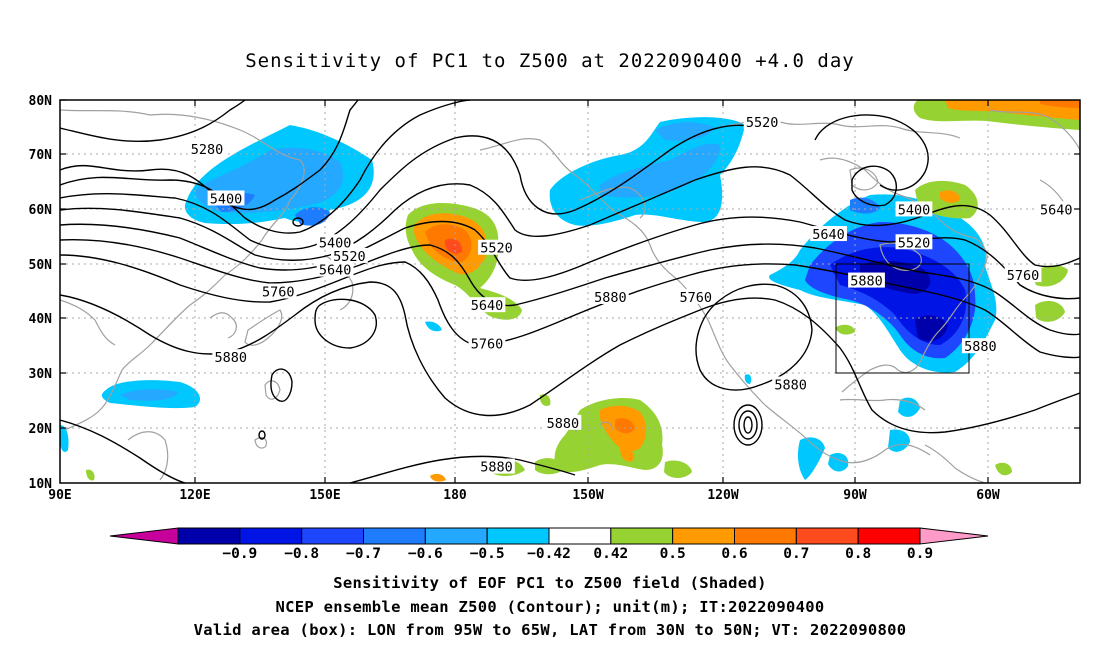 This screenshot has height=650, width=1100. What do you see at coordinates (41, 101) in the screenshot?
I see `lat-label: 80N` at bounding box center [41, 101].